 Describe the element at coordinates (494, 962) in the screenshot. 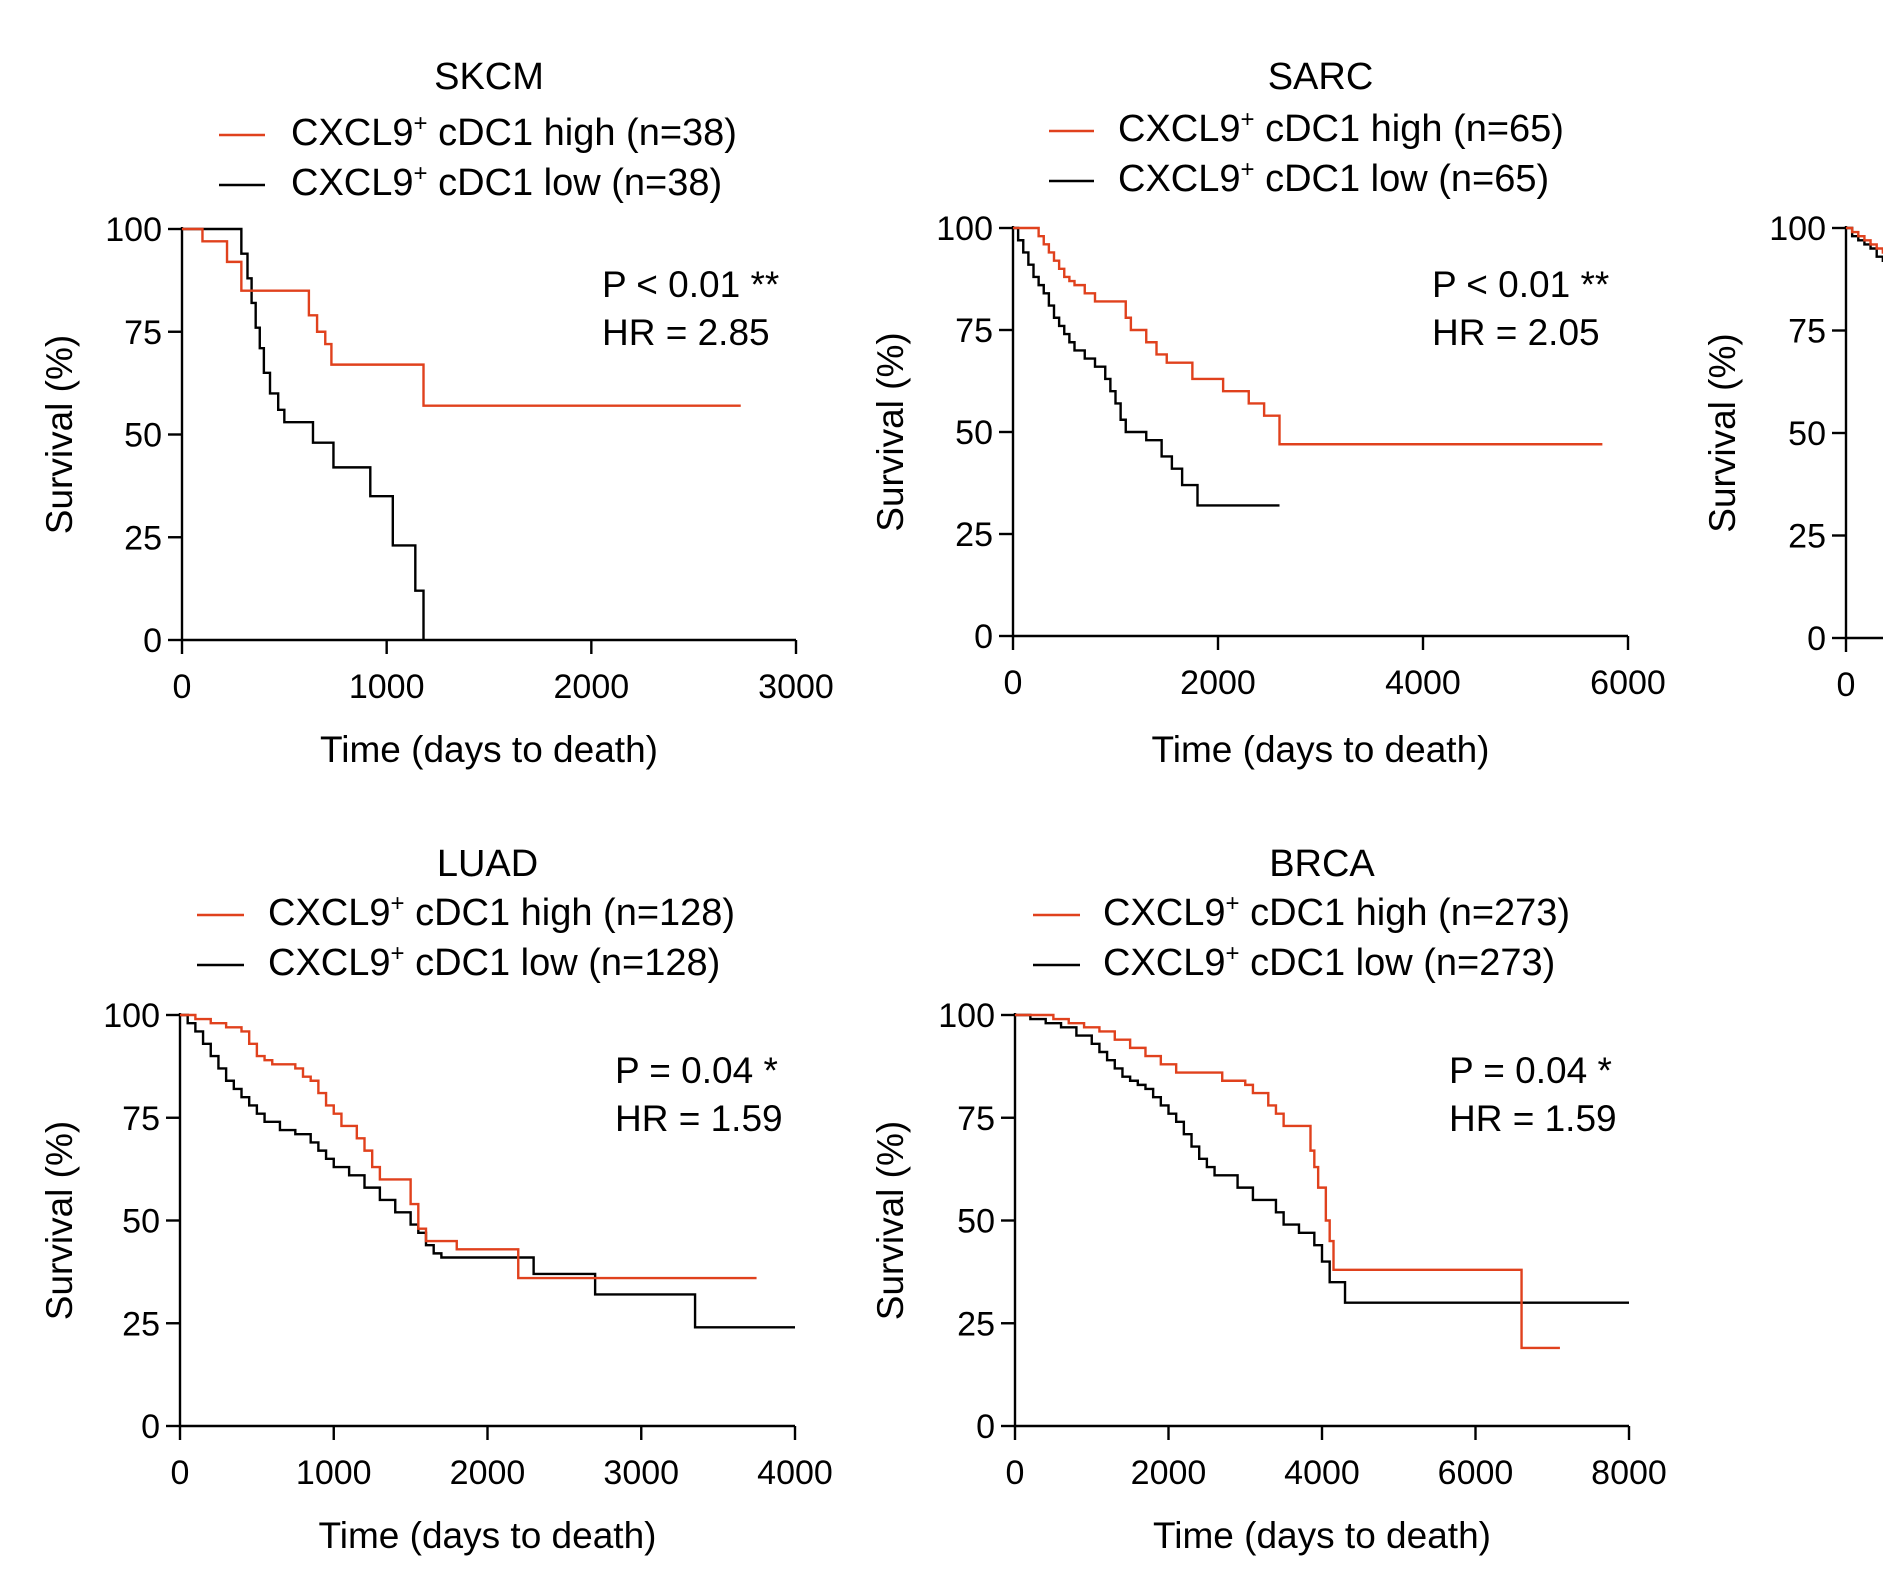

I see `legend-entry-low: CXCL9+ cDC1 low (n=128)` at that location.